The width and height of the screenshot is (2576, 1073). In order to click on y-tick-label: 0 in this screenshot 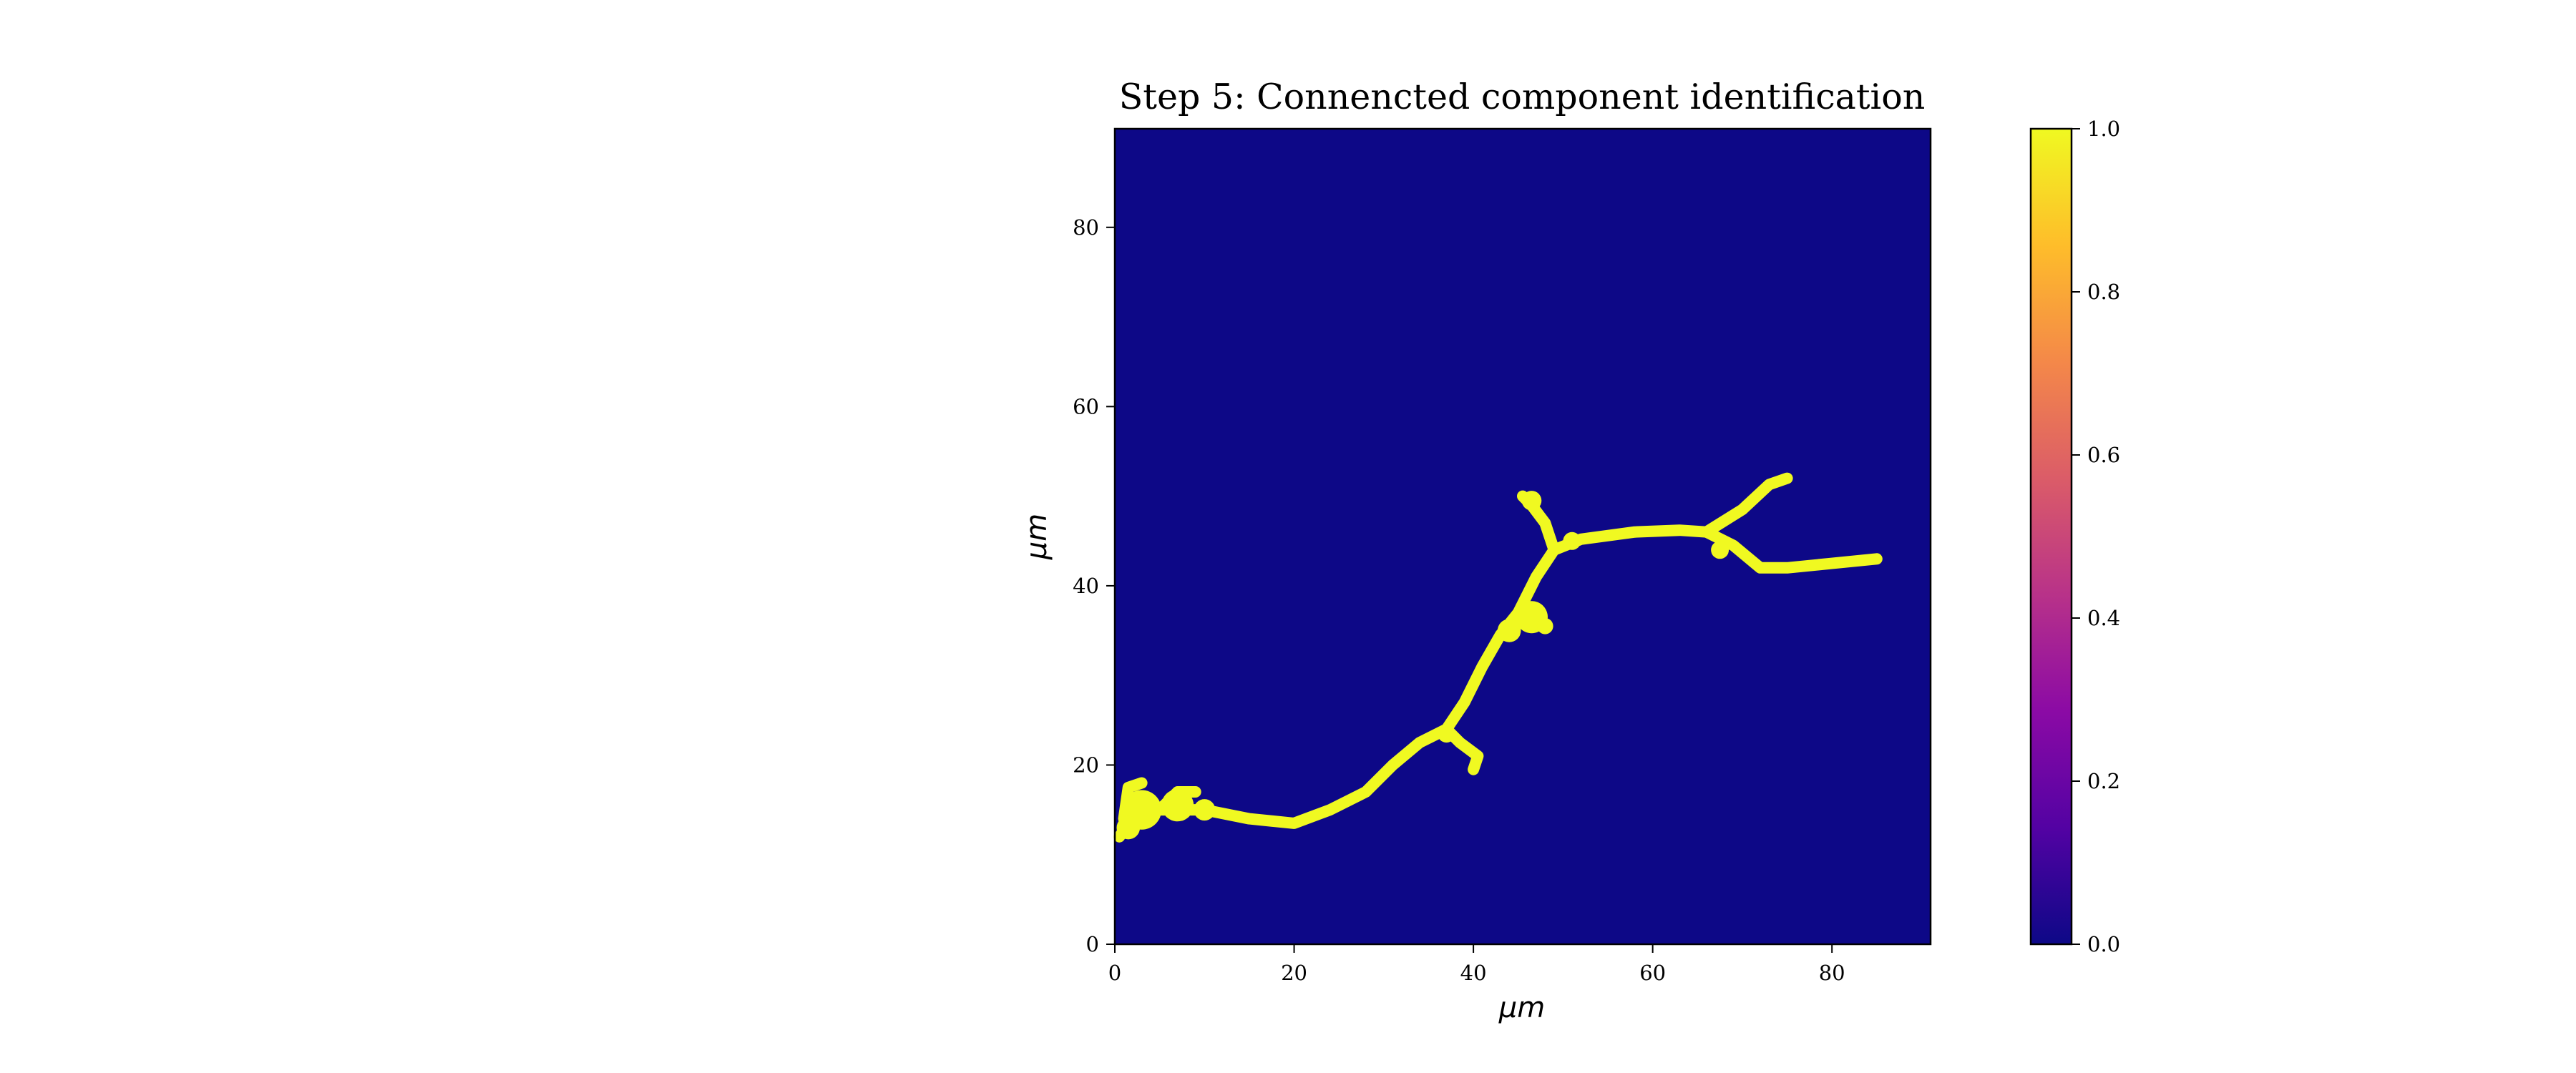, I will do `click(1092, 944)`.